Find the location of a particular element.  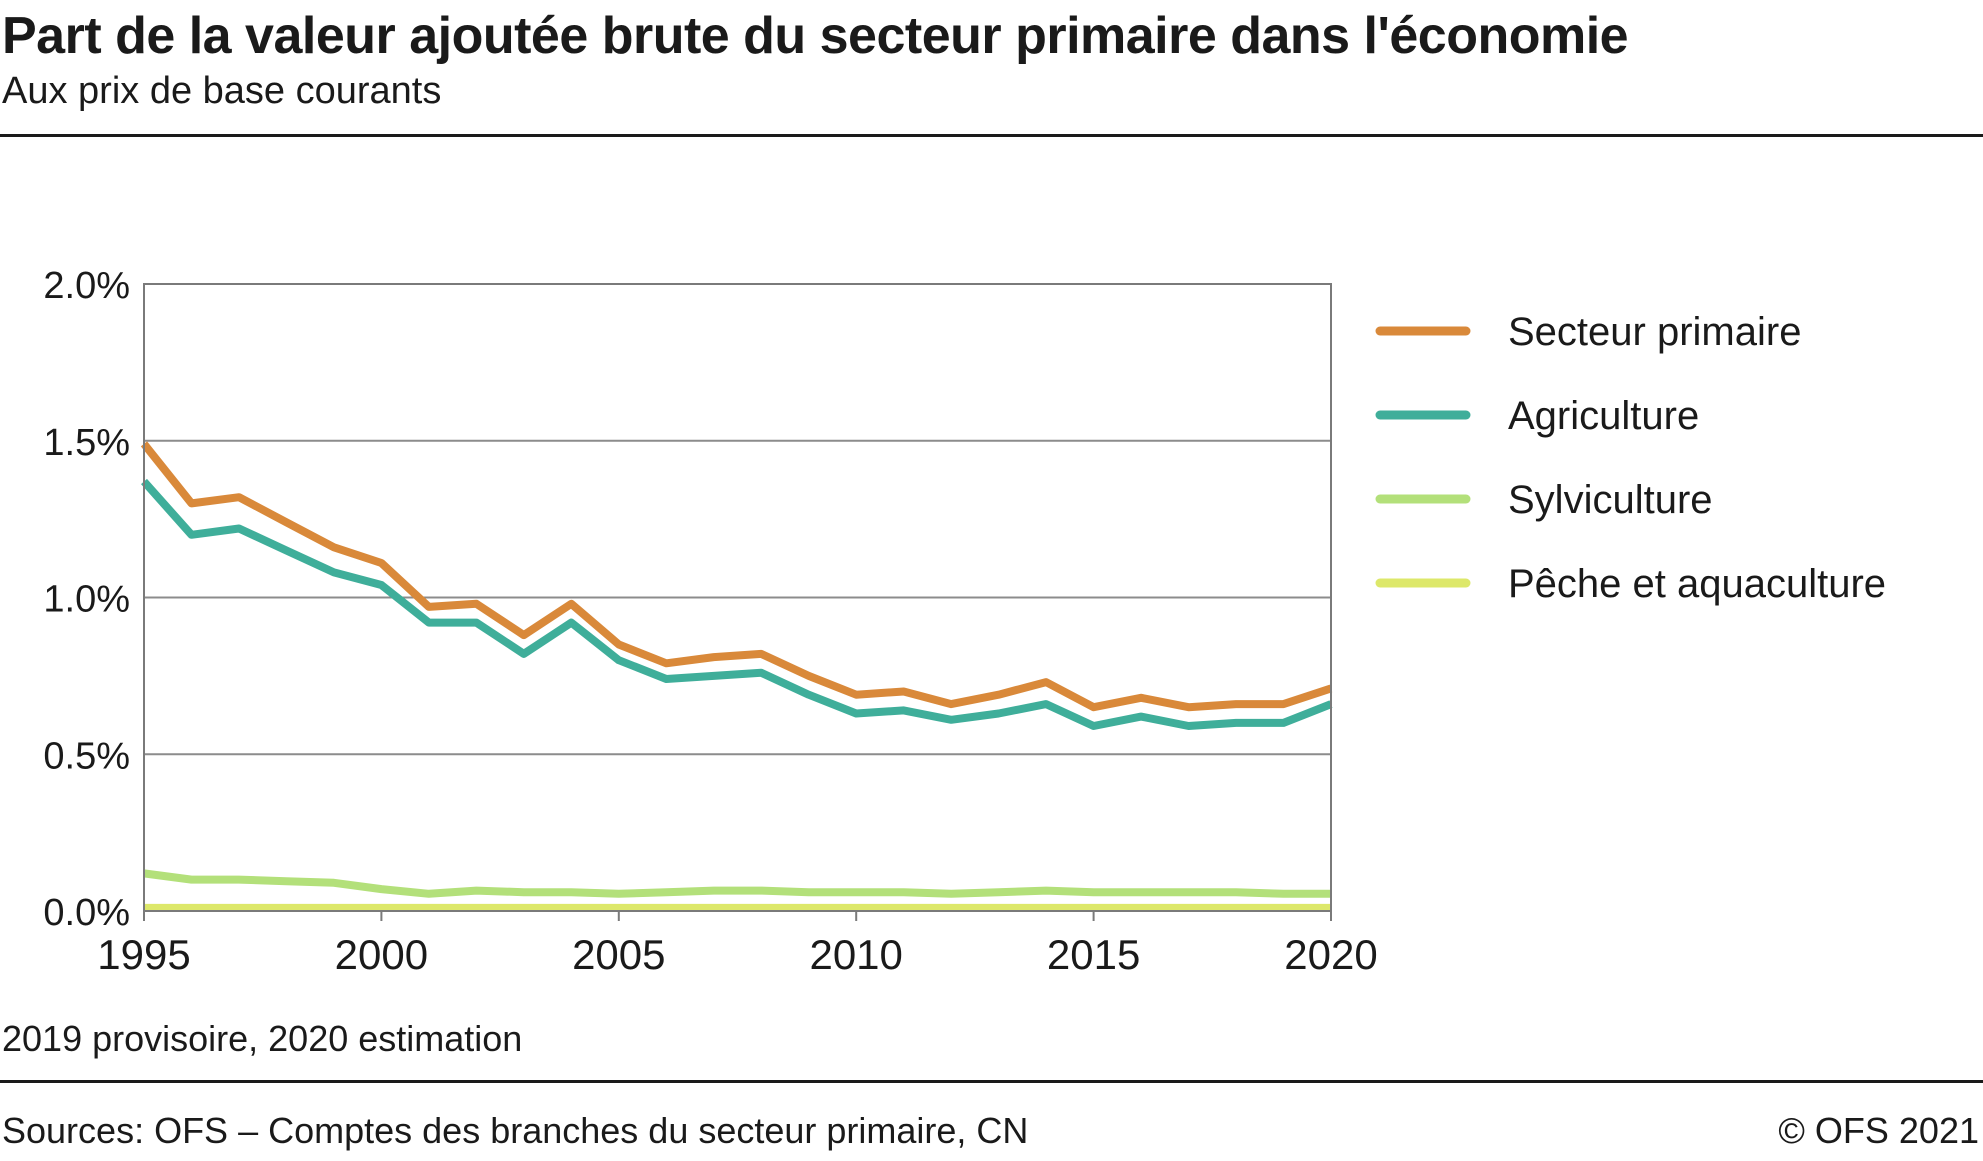

header-divider is located at coordinates (991, 135).